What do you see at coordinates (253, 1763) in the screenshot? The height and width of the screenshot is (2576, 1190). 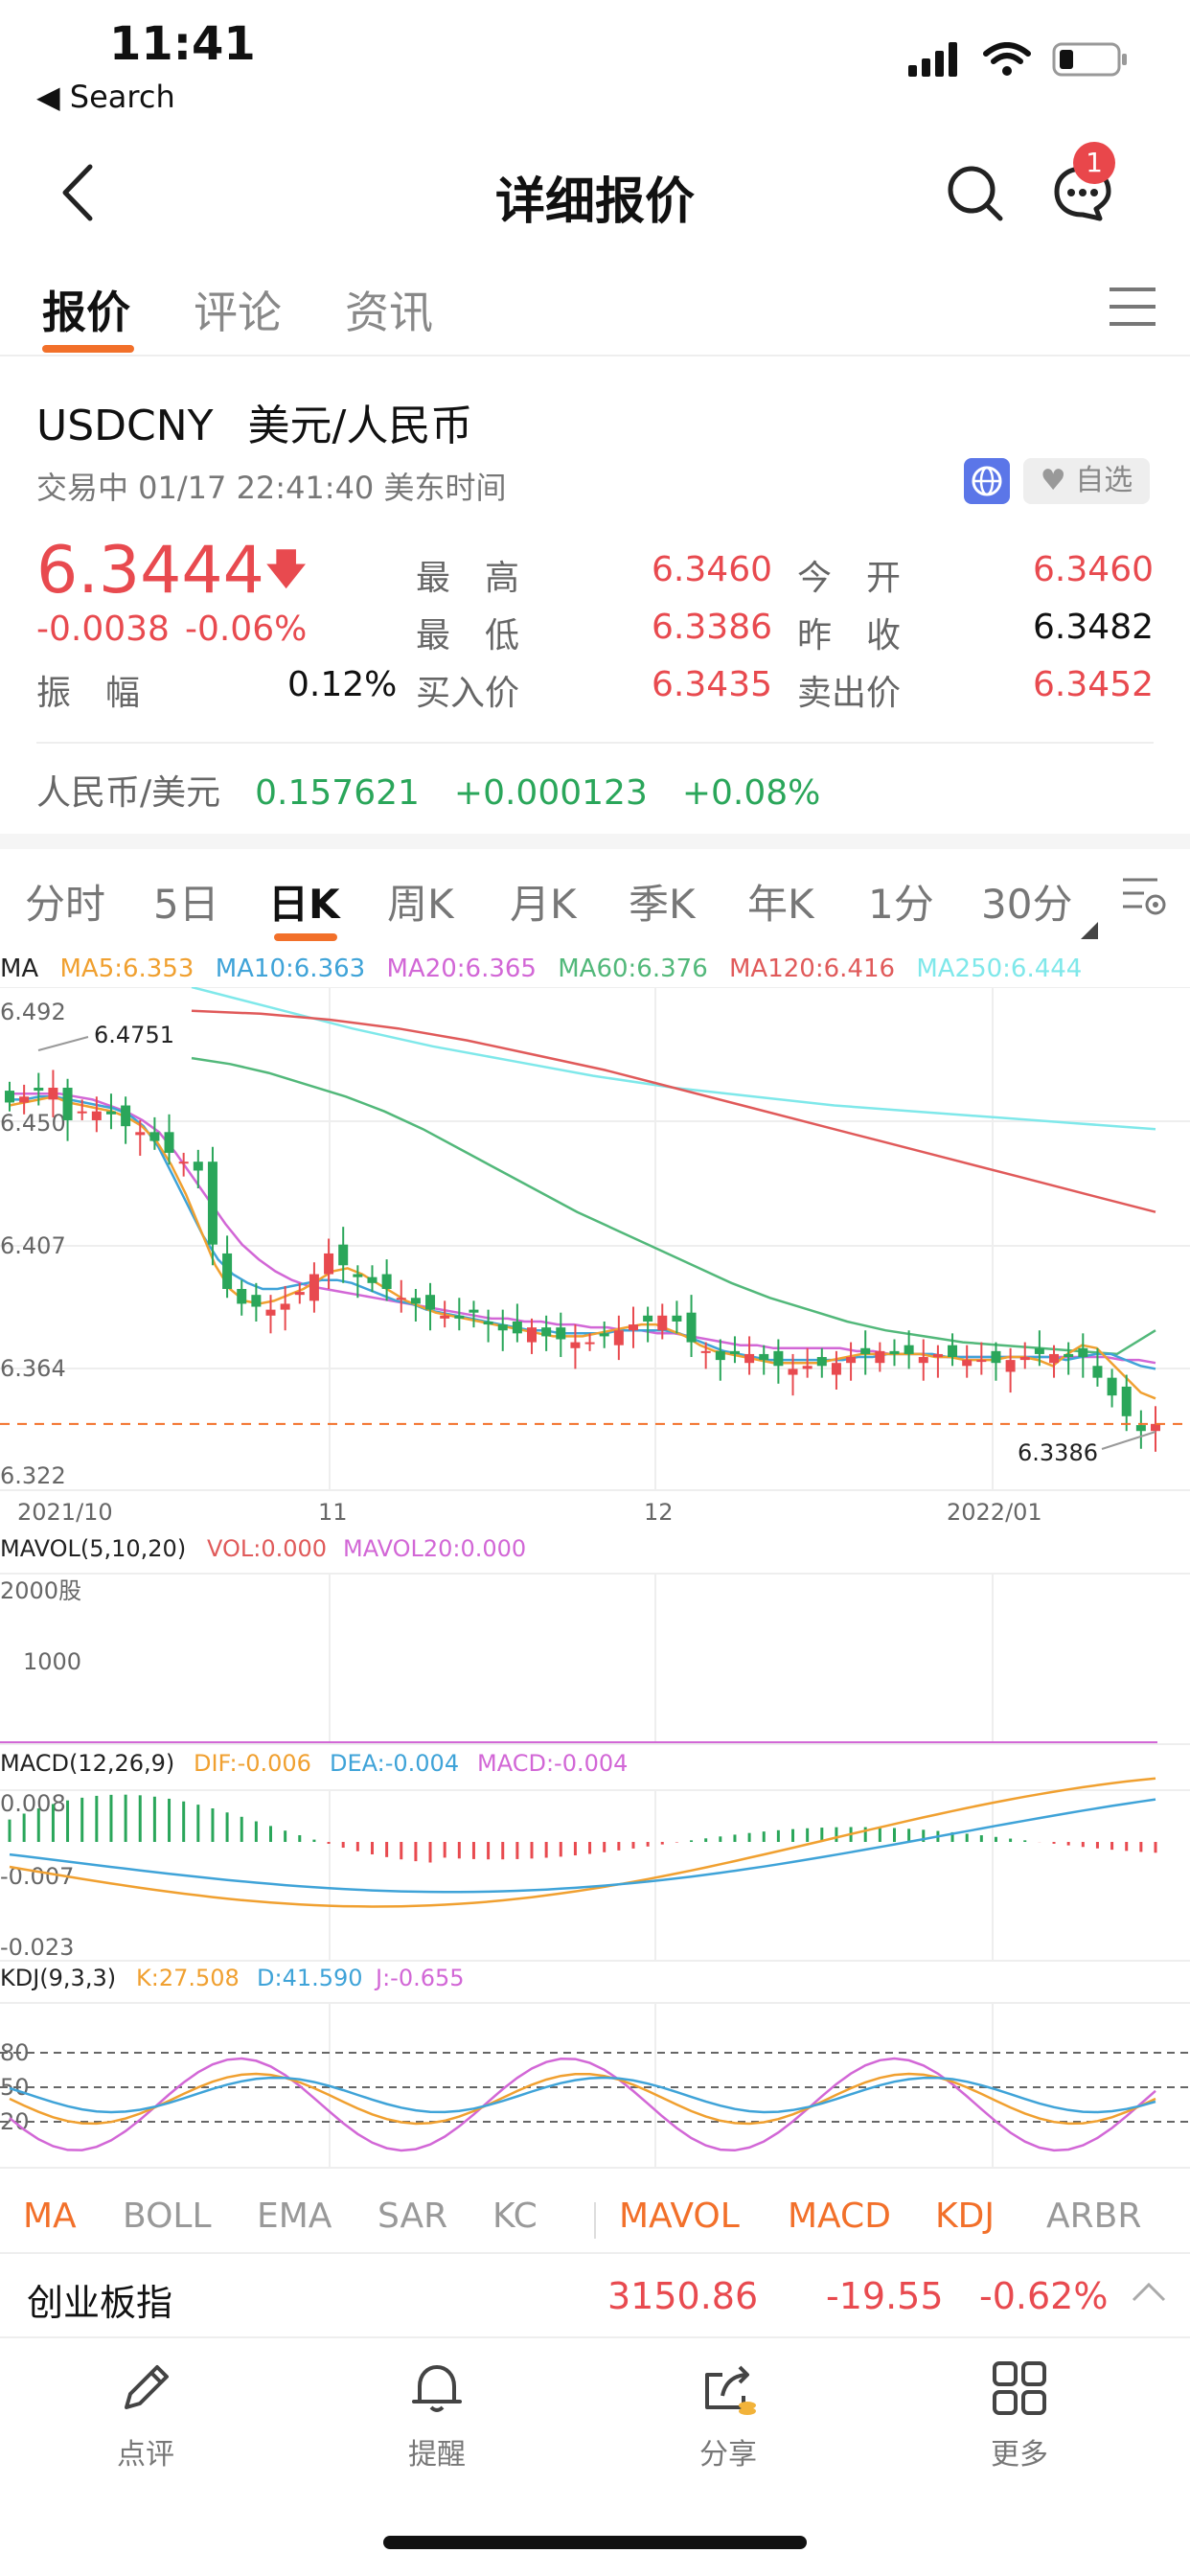 I see `dif-value: DIF:-0.006` at bounding box center [253, 1763].